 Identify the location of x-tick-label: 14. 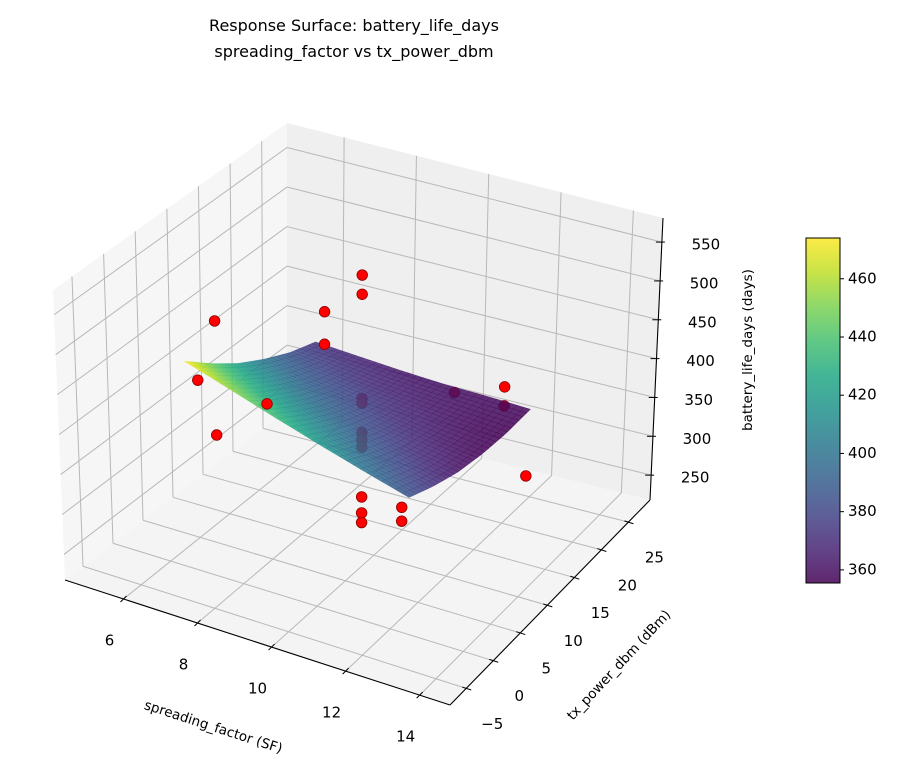
(405, 737).